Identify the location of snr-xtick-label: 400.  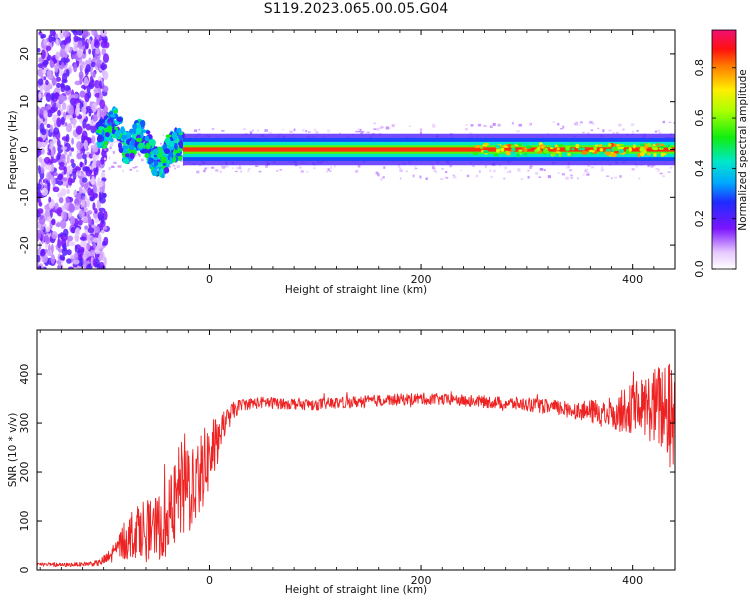
(632, 580).